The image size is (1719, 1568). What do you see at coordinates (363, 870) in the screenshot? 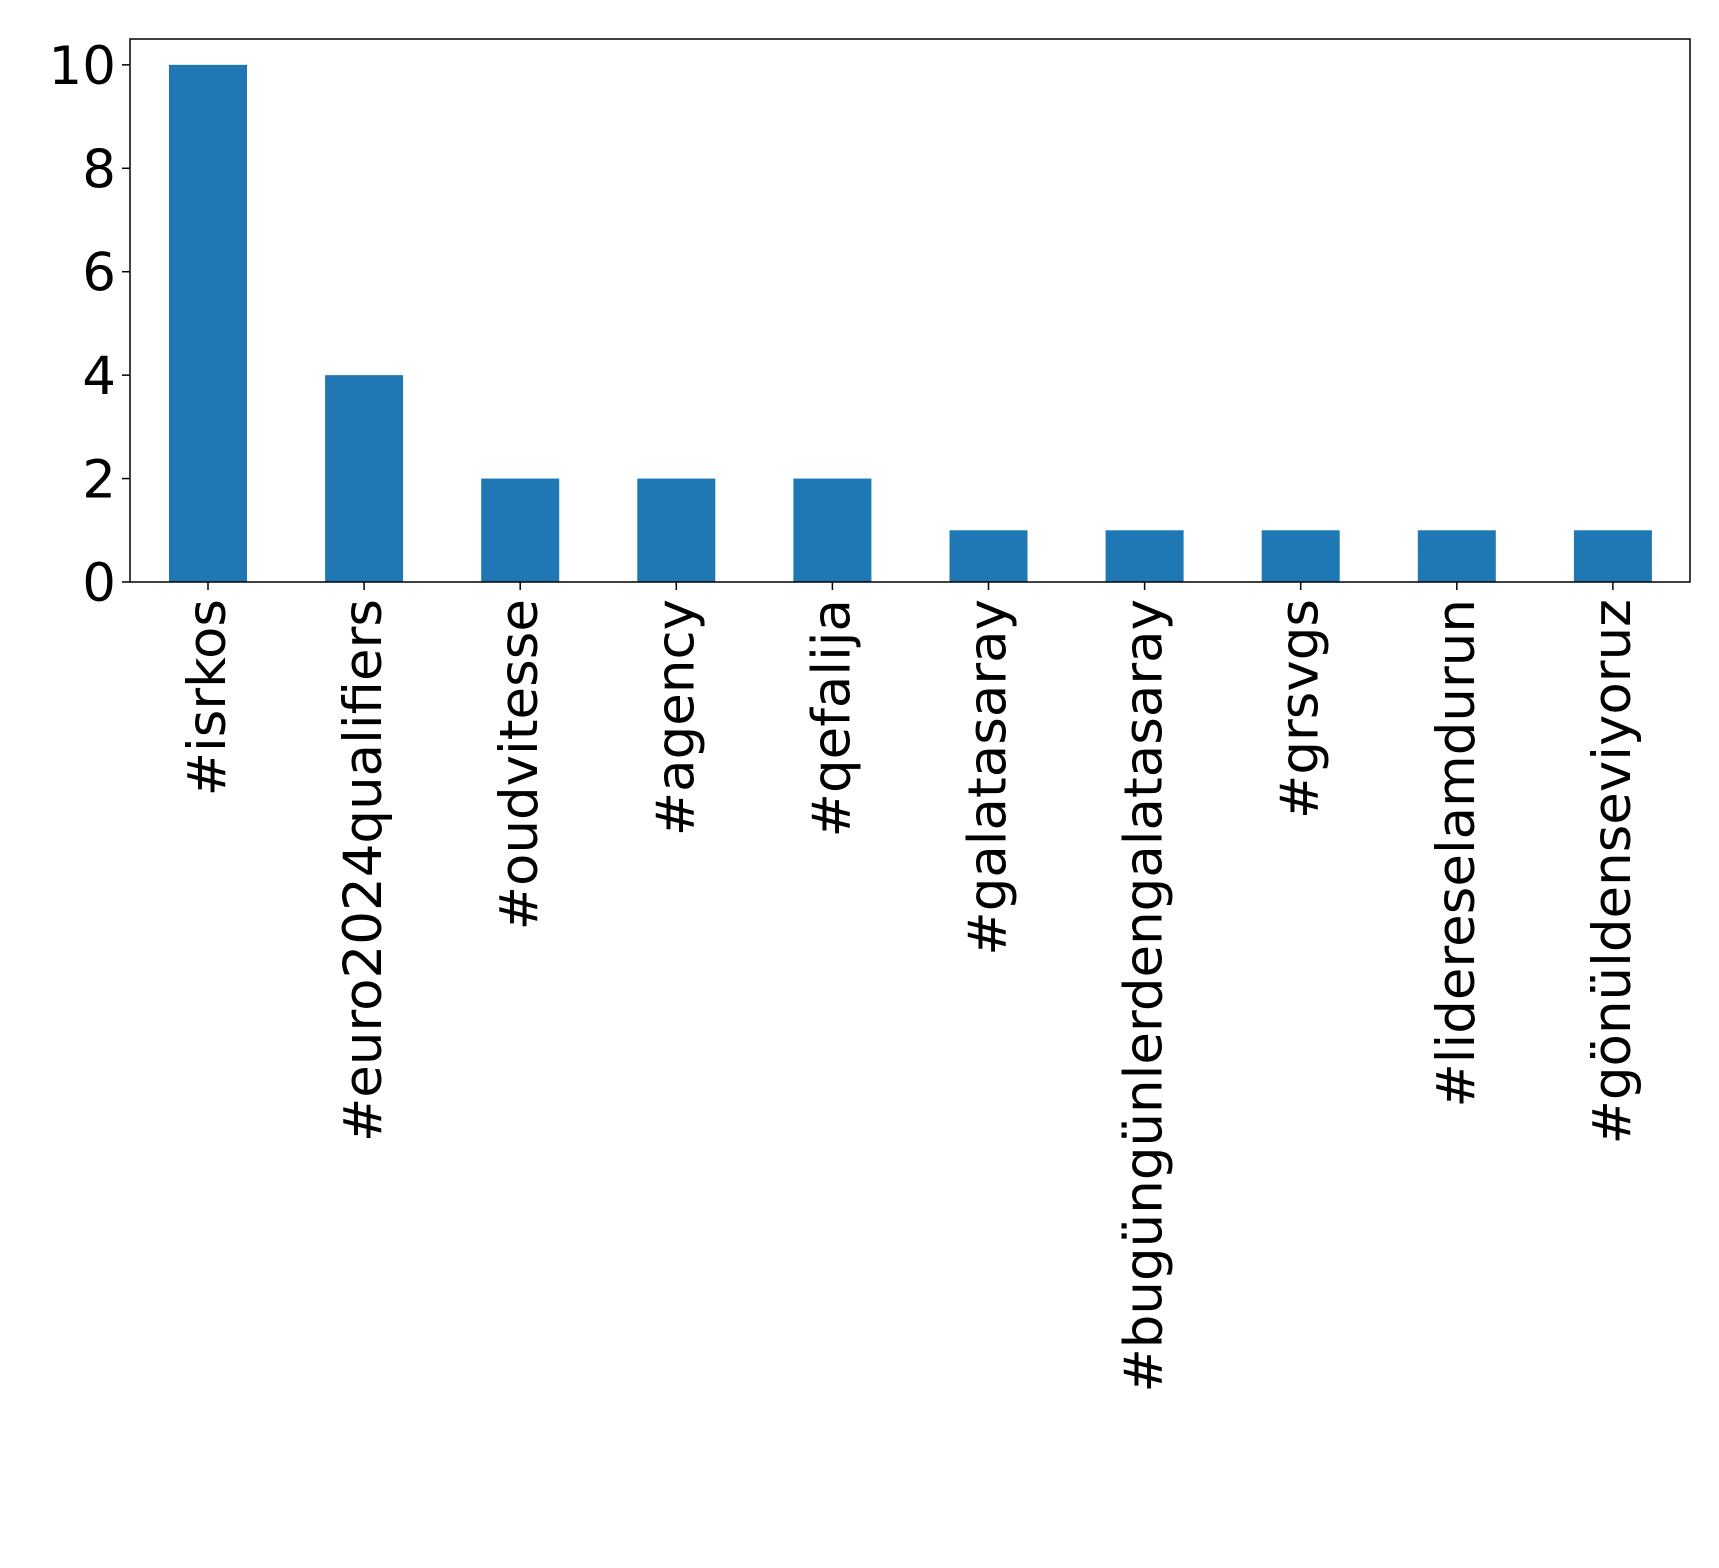
I see `x-tick-label-1: #euro2024qualifiers` at bounding box center [363, 870].